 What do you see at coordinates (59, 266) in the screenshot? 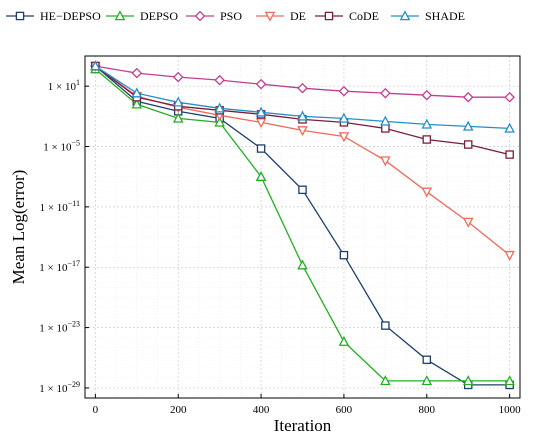
I see `y-tick-label: 1 × 10⁻¹⁷` at bounding box center [59, 266].